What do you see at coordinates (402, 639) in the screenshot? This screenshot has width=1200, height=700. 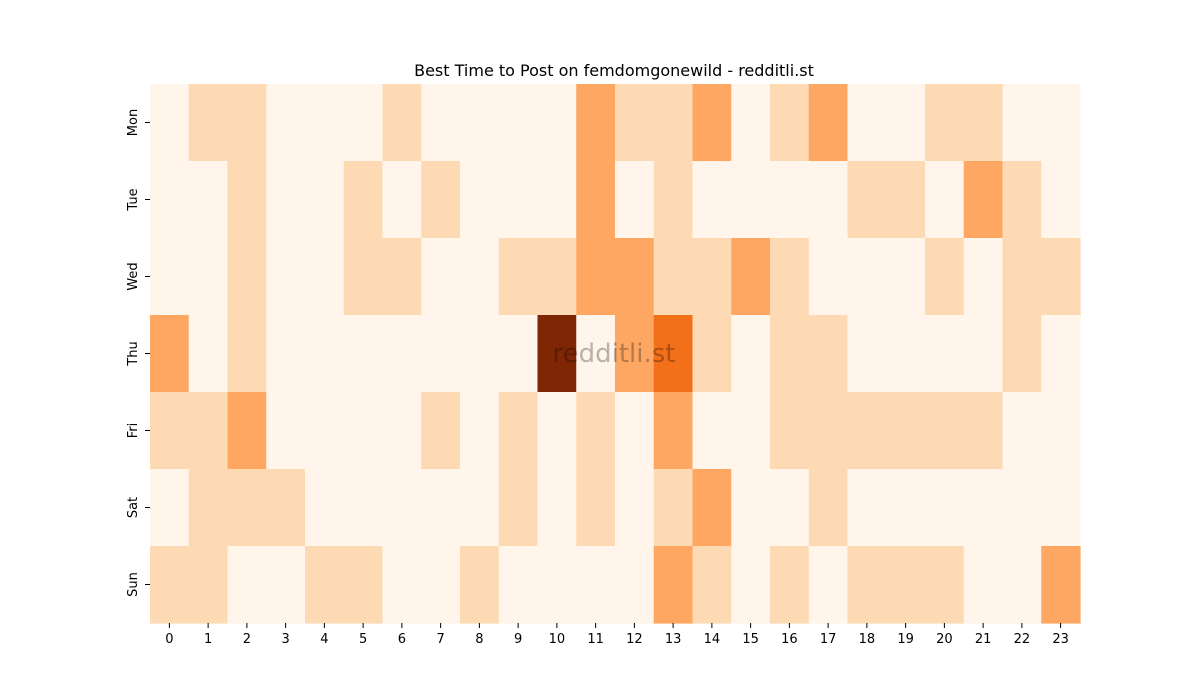 I see `x-tick-label: 6` at bounding box center [402, 639].